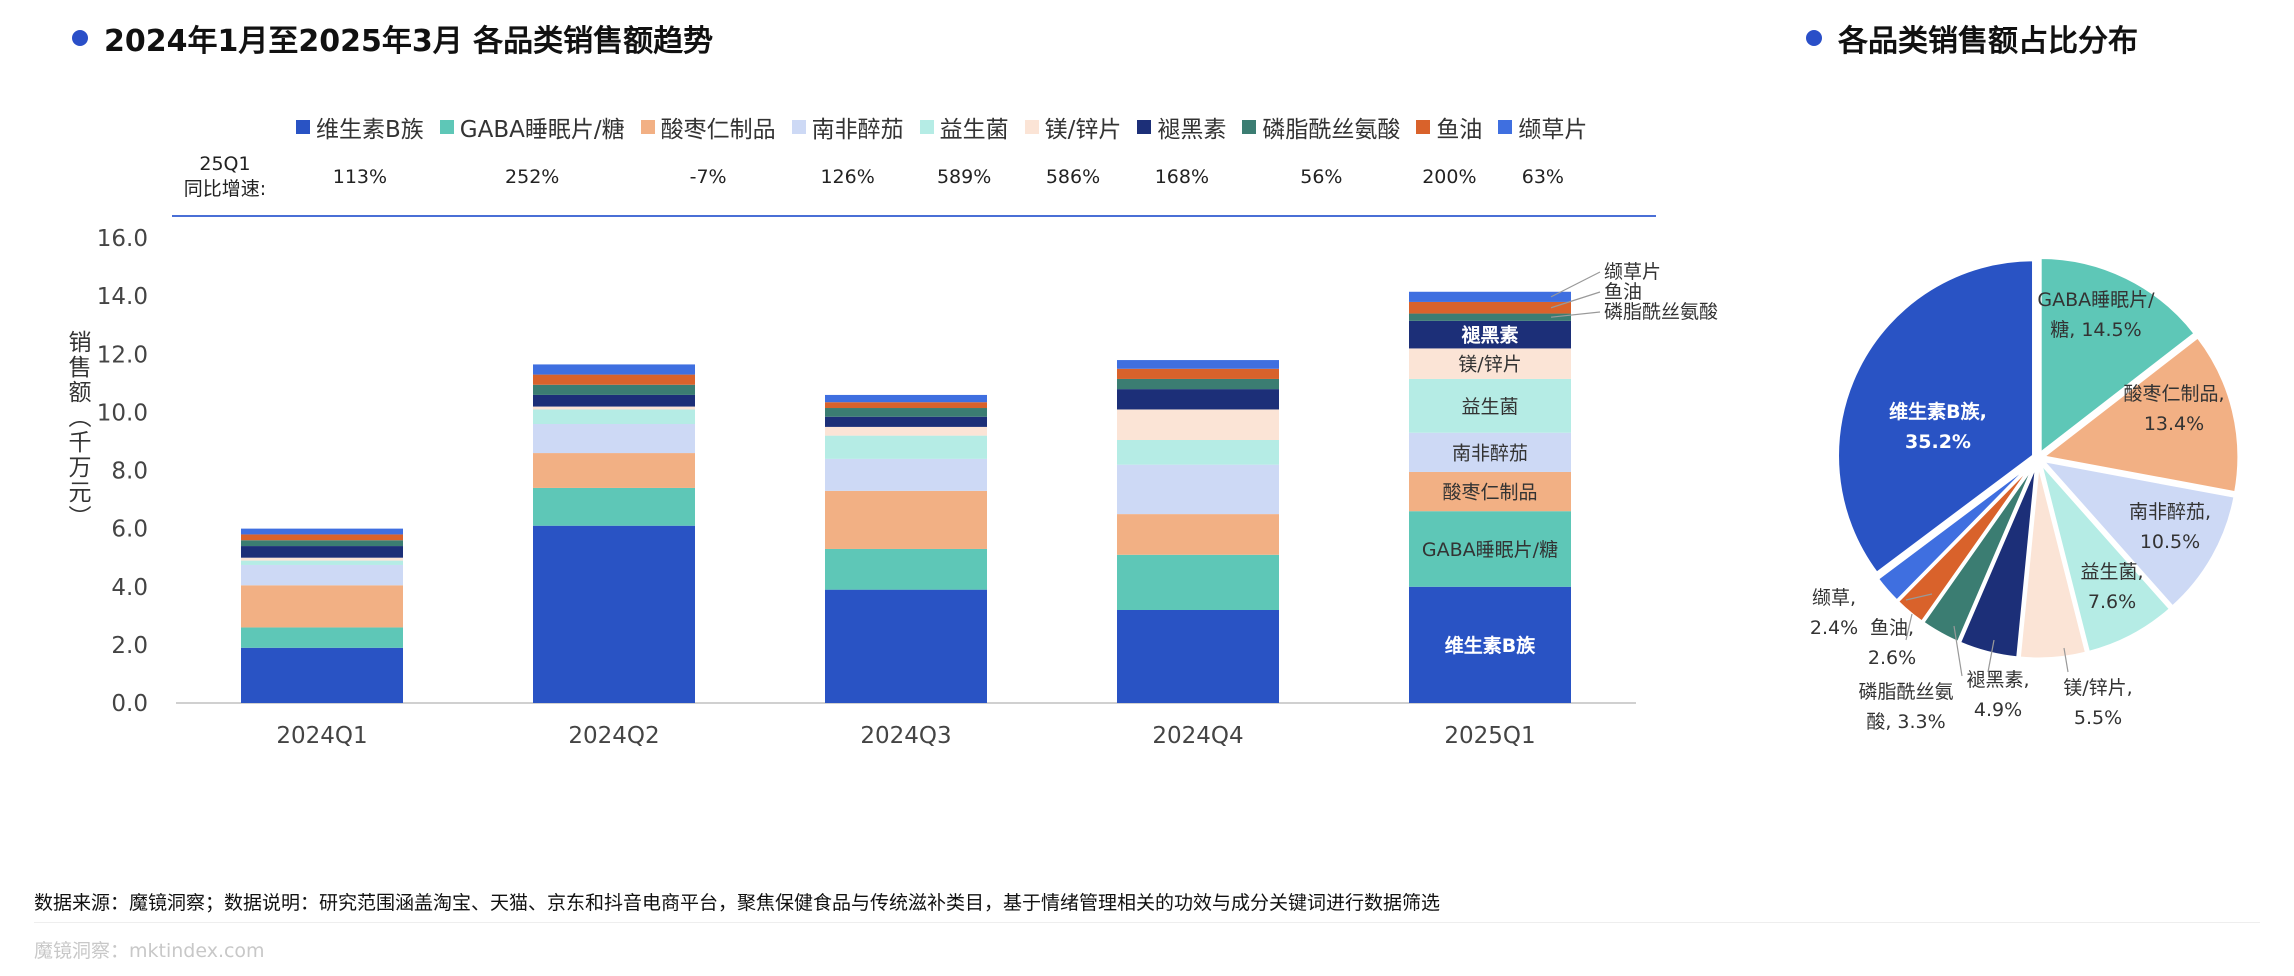 The width and height of the screenshot is (2294, 976). What do you see at coordinates (1449, 177) in the screenshot?
I see `growth-value: 200%` at bounding box center [1449, 177].